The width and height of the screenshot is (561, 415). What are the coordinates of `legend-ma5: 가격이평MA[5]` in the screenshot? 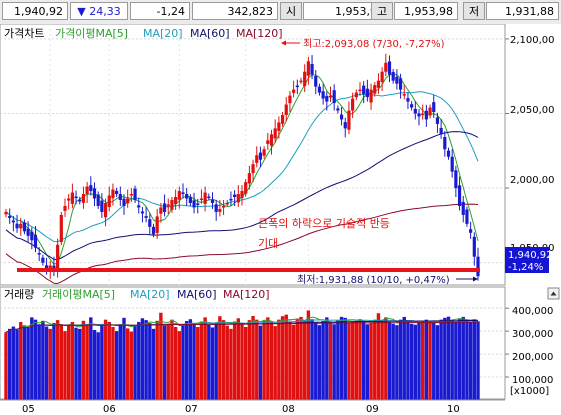 It's located at (91, 33).